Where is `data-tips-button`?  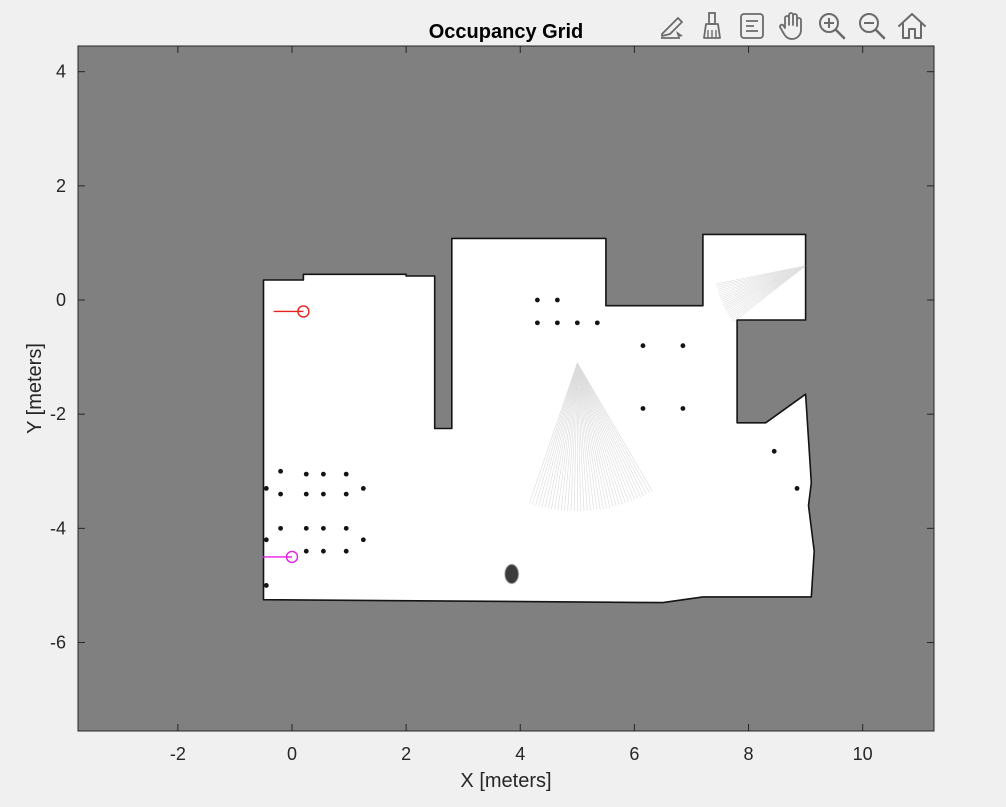 data-tips-button is located at coordinates (752, 26).